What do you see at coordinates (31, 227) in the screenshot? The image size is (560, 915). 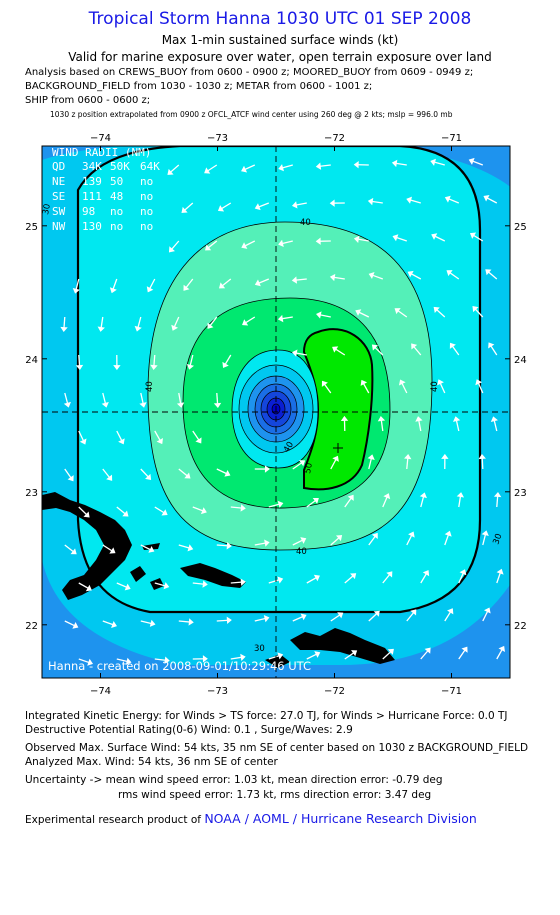 I see `y-tick-label-left: 25` at bounding box center [31, 227].